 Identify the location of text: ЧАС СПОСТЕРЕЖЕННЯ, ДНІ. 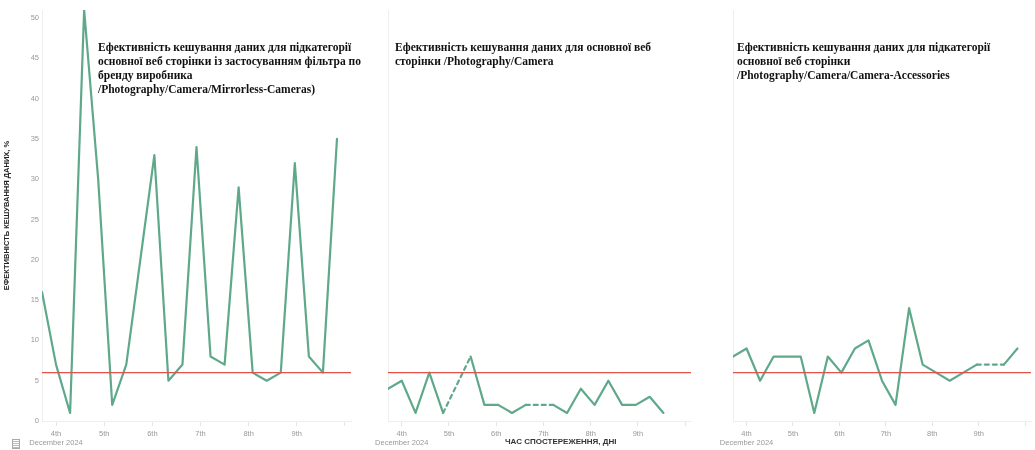
(561, 441).